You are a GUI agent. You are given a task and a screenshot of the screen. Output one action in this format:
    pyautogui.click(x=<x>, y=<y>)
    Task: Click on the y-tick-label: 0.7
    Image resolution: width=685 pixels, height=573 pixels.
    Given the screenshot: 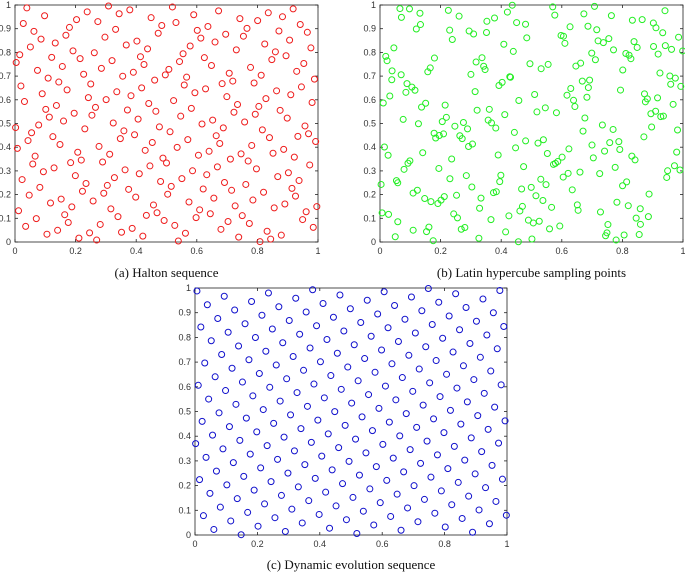 What is the action you would take?
    pyautogui.click(x=5, y=76)
    